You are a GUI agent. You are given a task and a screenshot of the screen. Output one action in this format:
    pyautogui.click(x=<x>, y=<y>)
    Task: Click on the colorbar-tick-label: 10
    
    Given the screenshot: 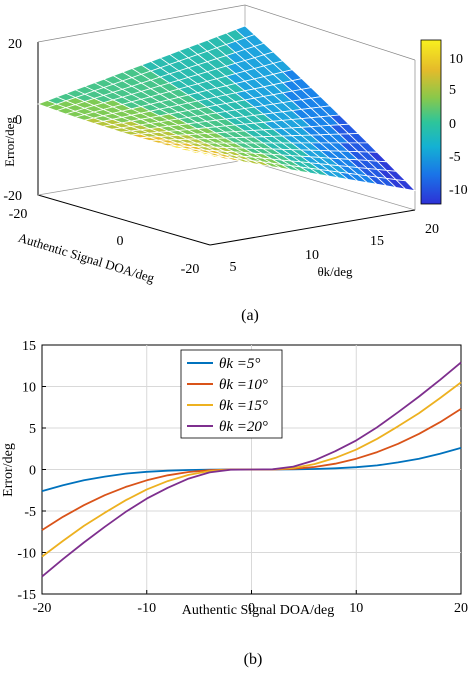 What is the action you would take?
    pyautogui.click(x=456, y=59)
    